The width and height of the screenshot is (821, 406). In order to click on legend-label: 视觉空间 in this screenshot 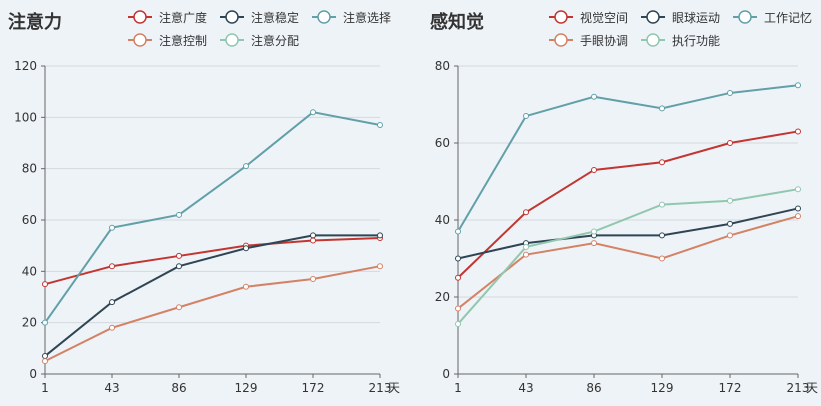, I will do `click(604, 17)`.